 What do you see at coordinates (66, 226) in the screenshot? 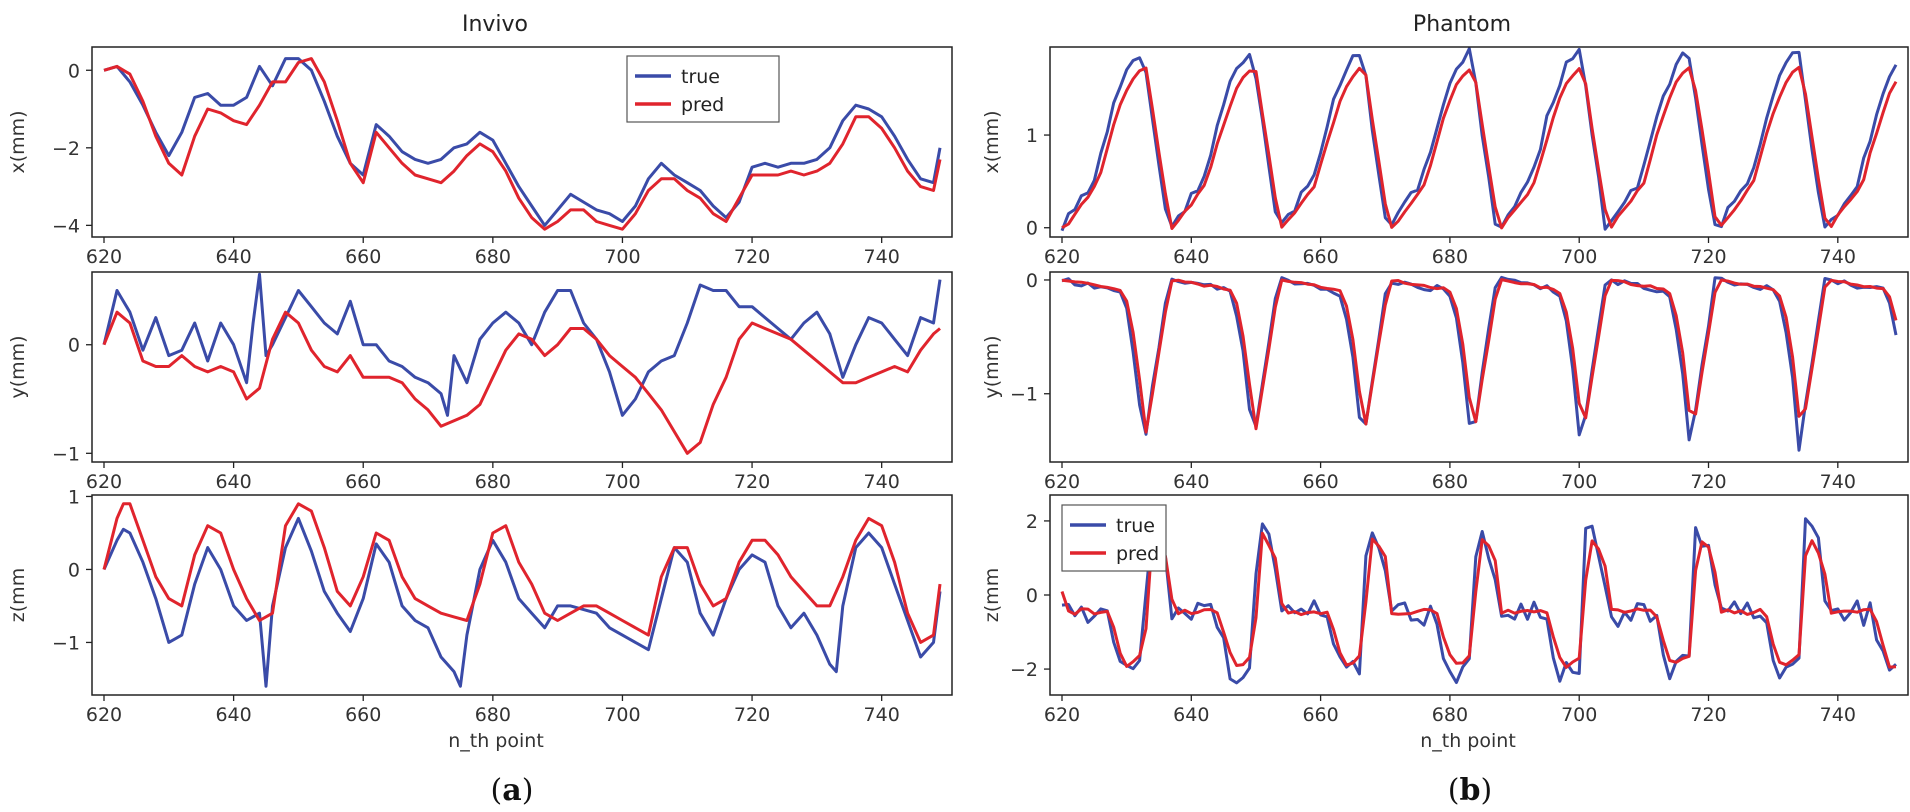
I see `y-tick-label: −4` at bounding box center [66, 226].